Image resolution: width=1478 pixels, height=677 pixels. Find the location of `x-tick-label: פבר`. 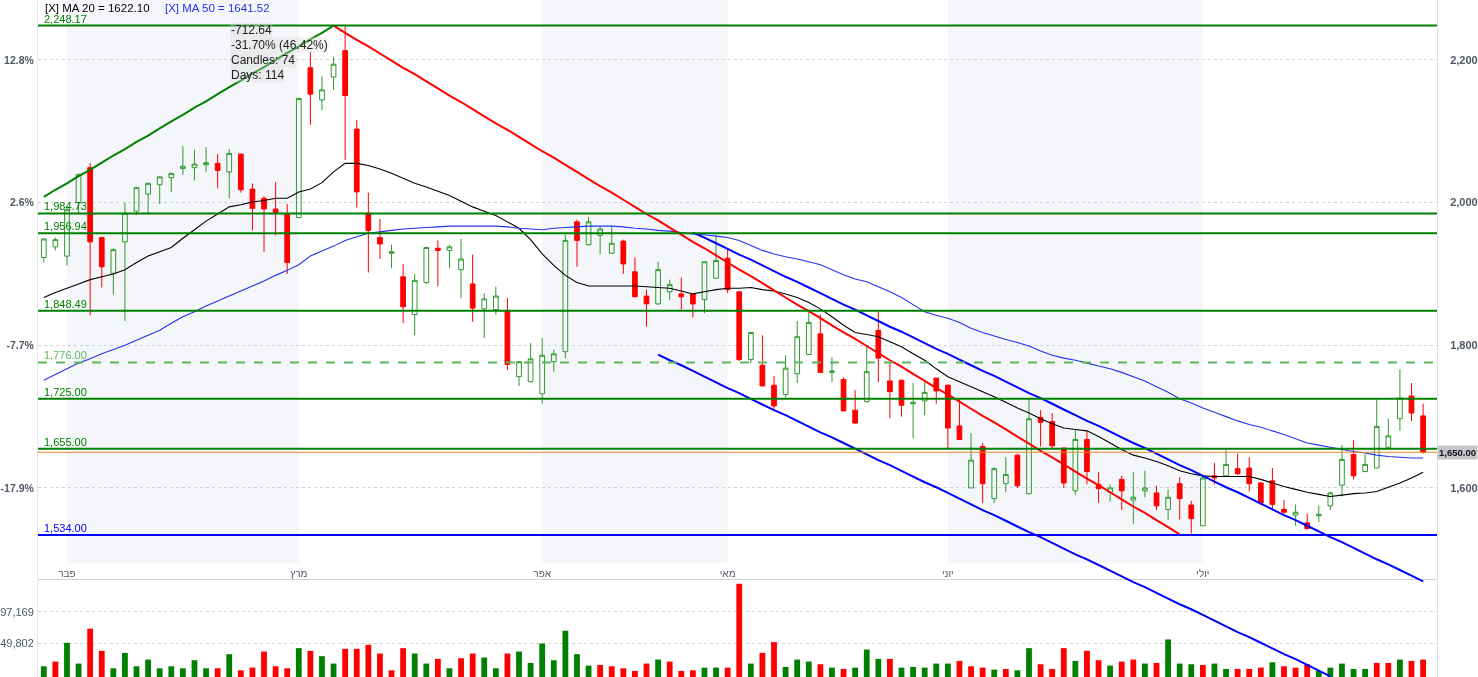

x-tick-label: פבר is located at coordinates (67, 573).